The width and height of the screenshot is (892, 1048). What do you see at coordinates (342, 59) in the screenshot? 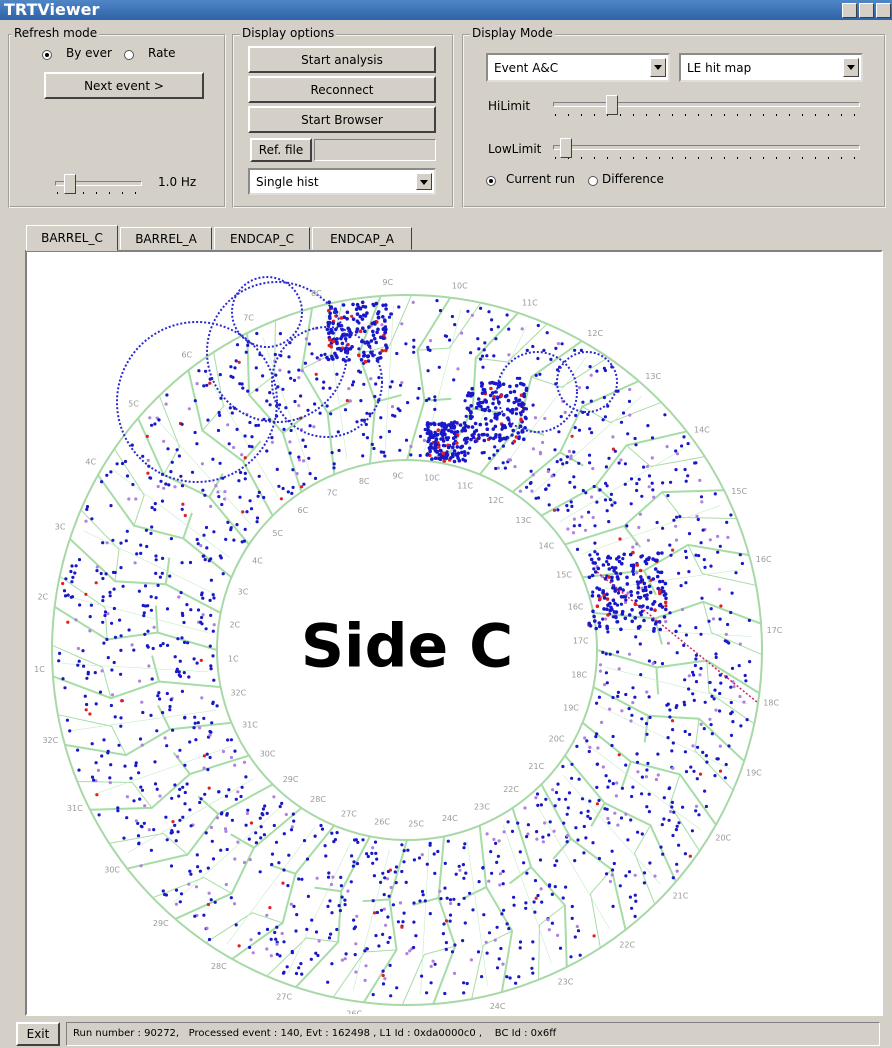
I see `button: Start analysis` at bounding box center [342, 59].